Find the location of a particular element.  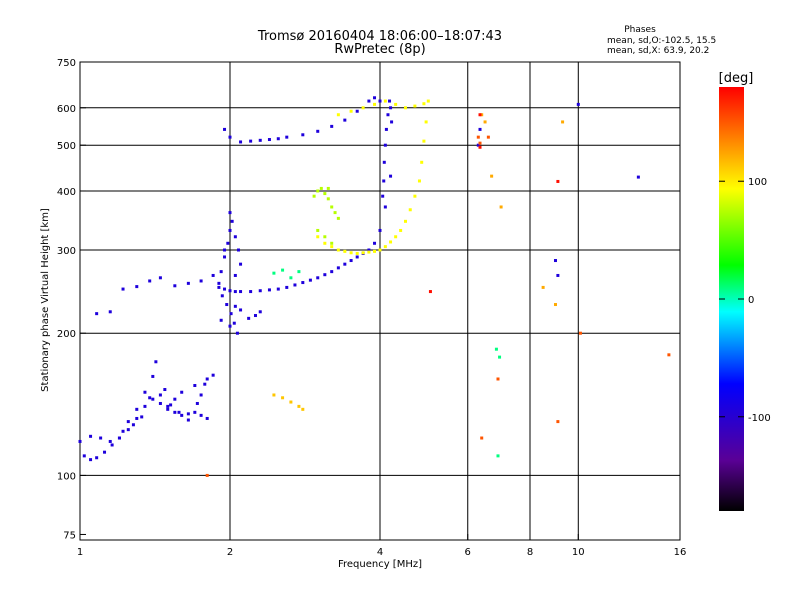

y-tick-label: 750 is located at coordinates (66, 63).